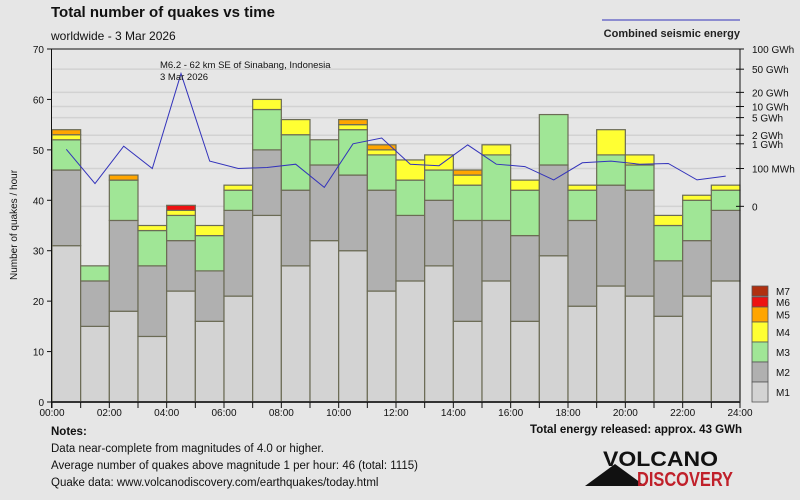  Describe the element at coordinates (783, 303) in the screenshot. I see `legend-label-m6: M6` at that location.